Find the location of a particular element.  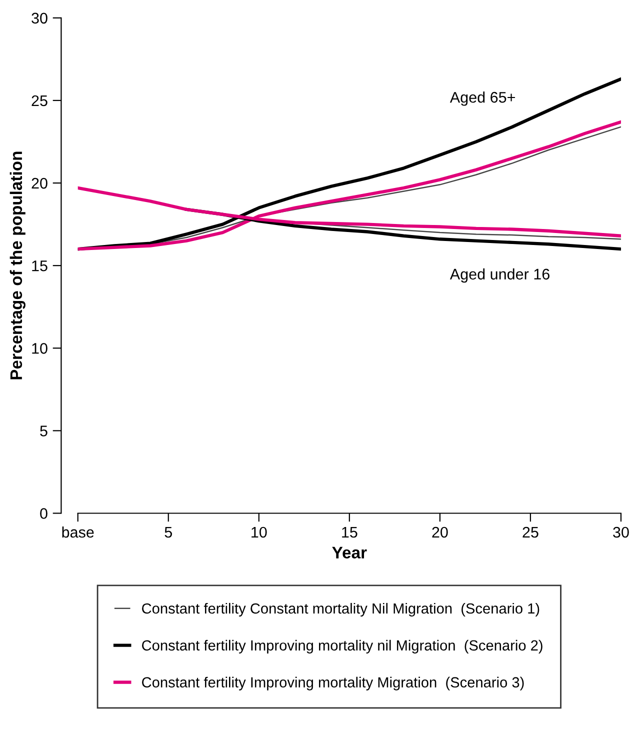

x-tick-label: 30 is located at coordinates (621, 532).